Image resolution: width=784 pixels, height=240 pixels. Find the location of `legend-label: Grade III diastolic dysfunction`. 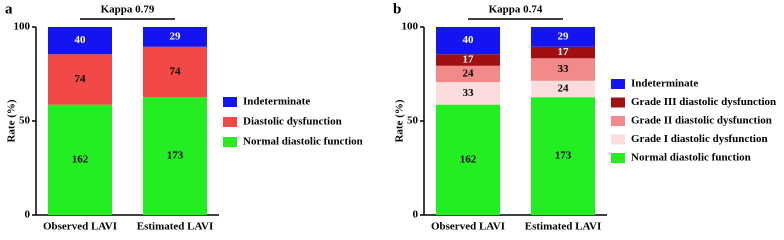

legend-label: Grade III diastolic dysfunction is located at coordinates (703, 102).